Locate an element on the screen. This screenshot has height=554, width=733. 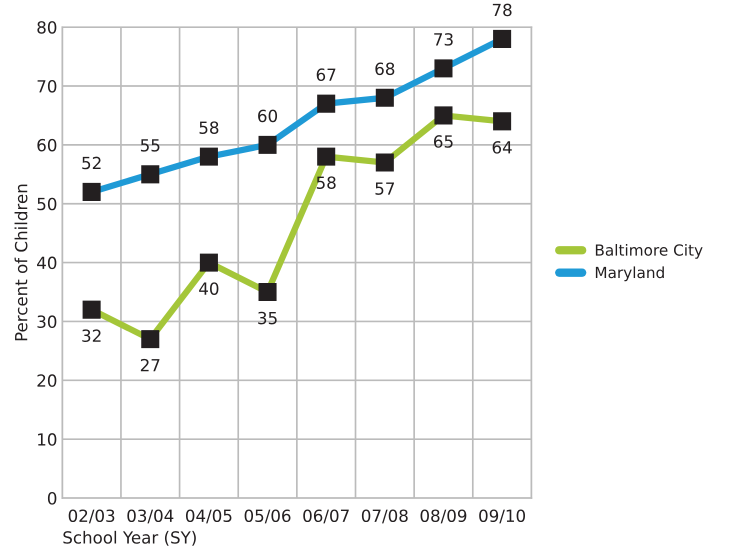
data-label: 67 is located at coordinates (326, 74).